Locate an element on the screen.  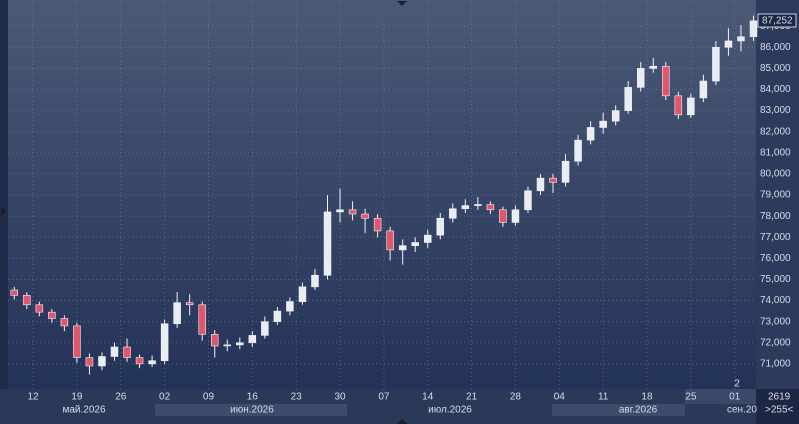
month-label: июн.2026 is located at coordinates (252, 410).